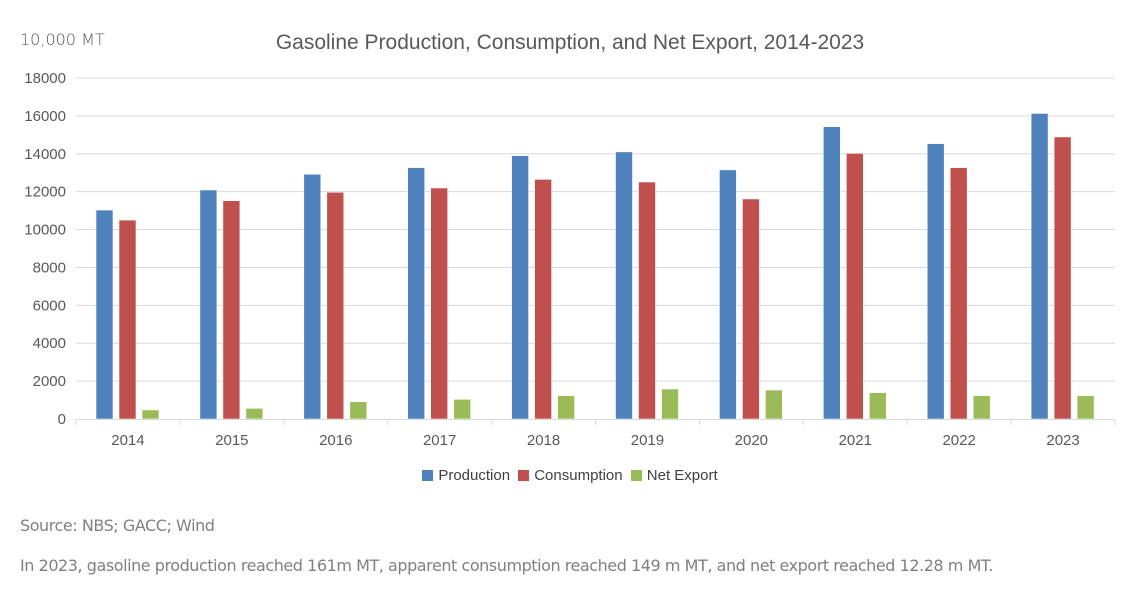 This screenshot has width=1125, height=600. What do you see at coordinates (578, 475) in the screenshot?
I see `legend-label: Consumption` at bounding box center [578, 475].